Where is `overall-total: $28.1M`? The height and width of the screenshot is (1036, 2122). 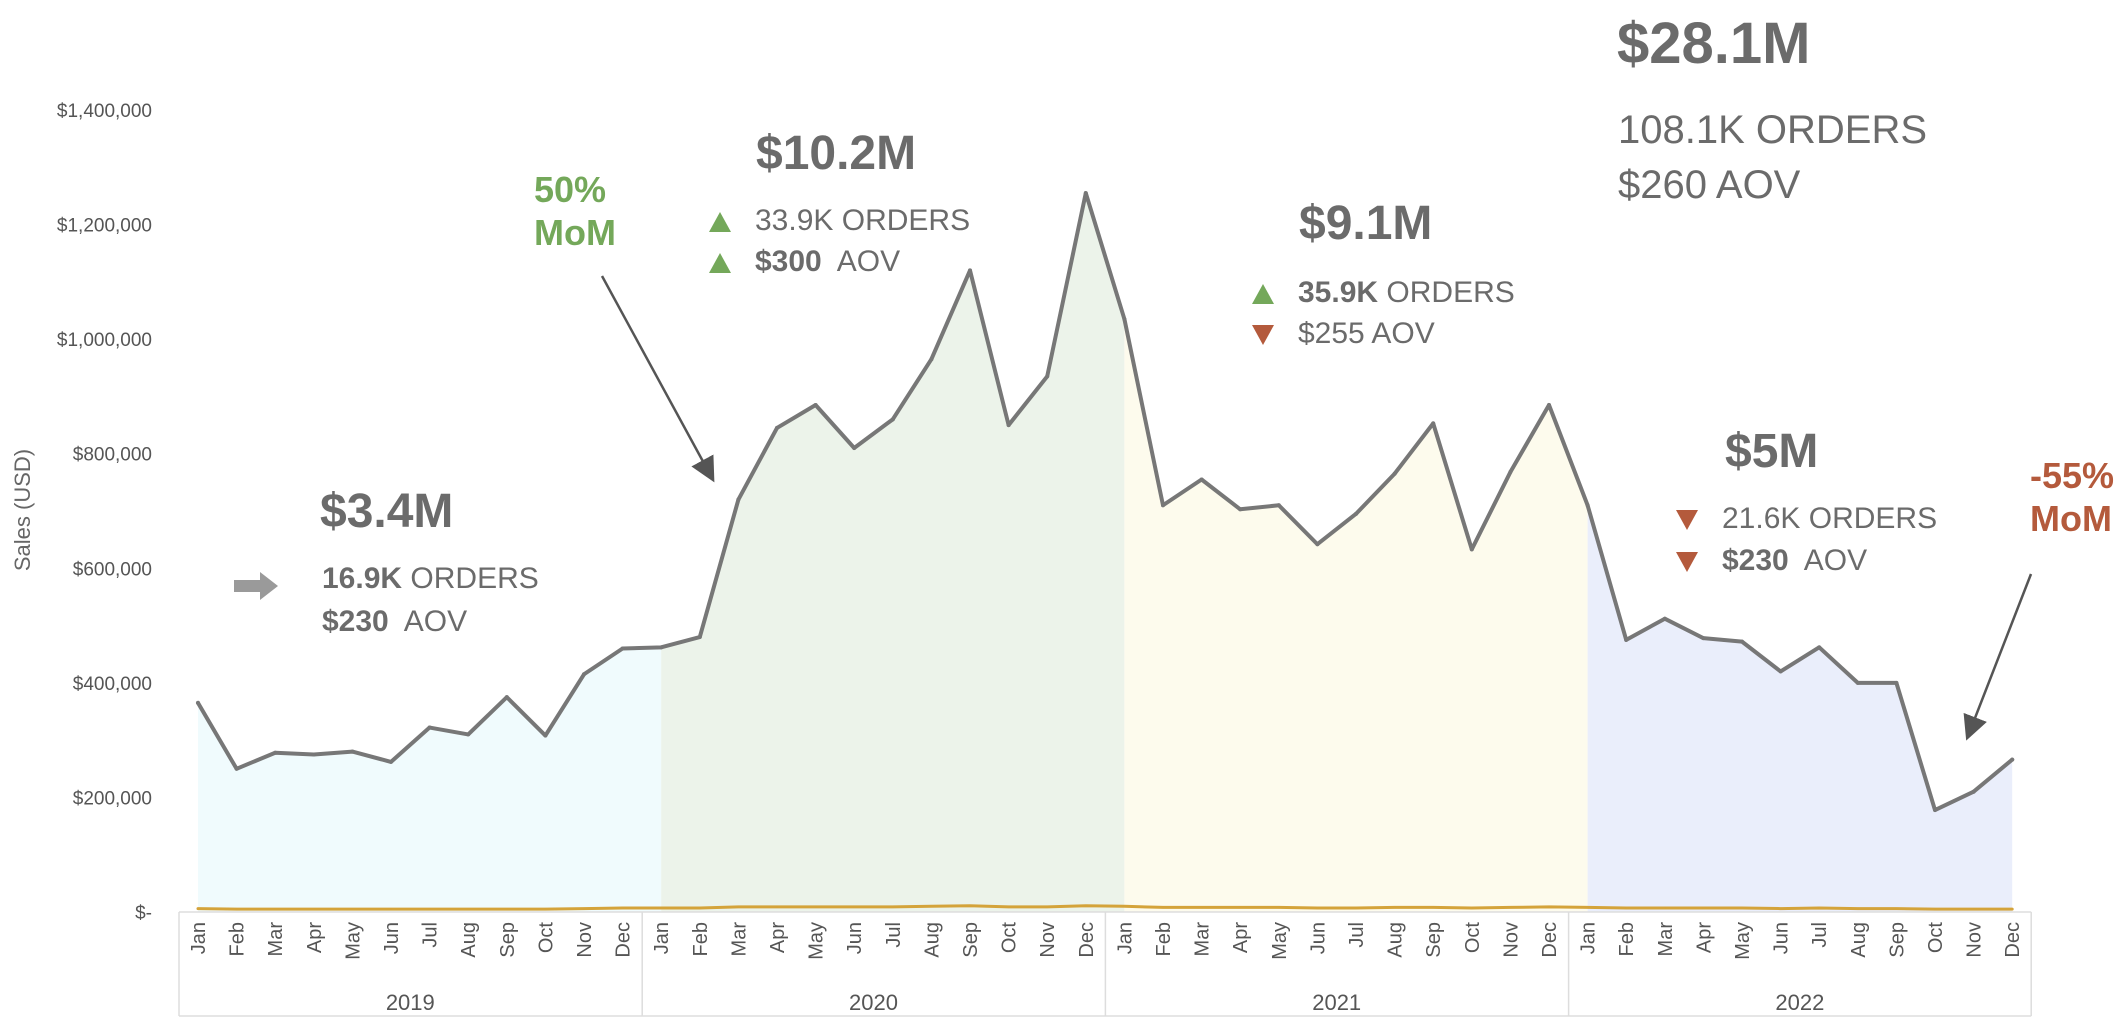
overall-total: $28.1M is located at coordinates (1714, 43).